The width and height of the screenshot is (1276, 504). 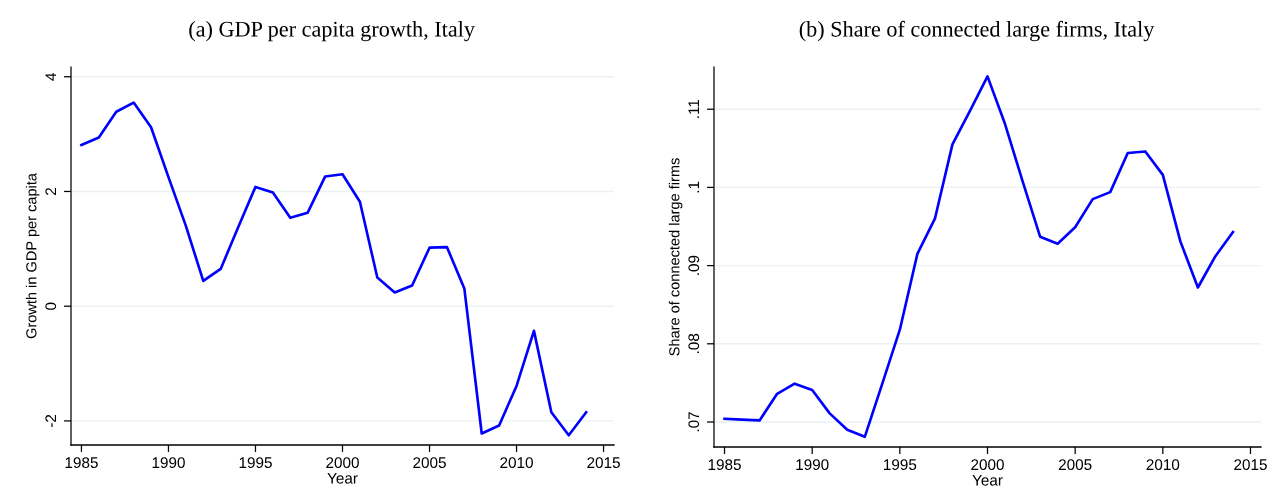 I want to click on y-tick-label: .11, so click(x=694, y=108).